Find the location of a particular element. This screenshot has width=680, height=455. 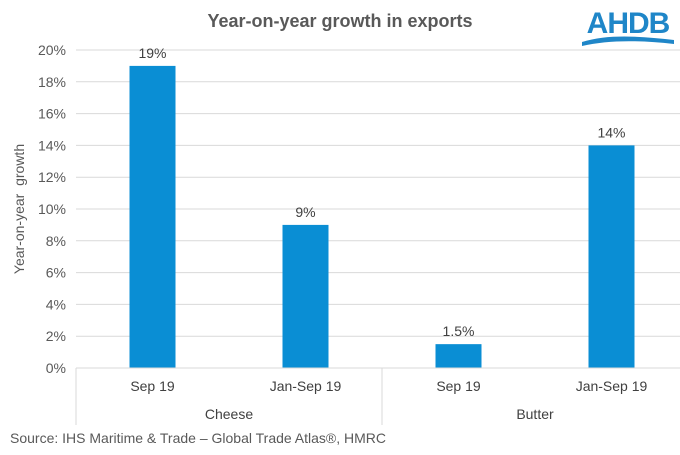

y-tick-label: 14% is located at coordinates (52, 145).